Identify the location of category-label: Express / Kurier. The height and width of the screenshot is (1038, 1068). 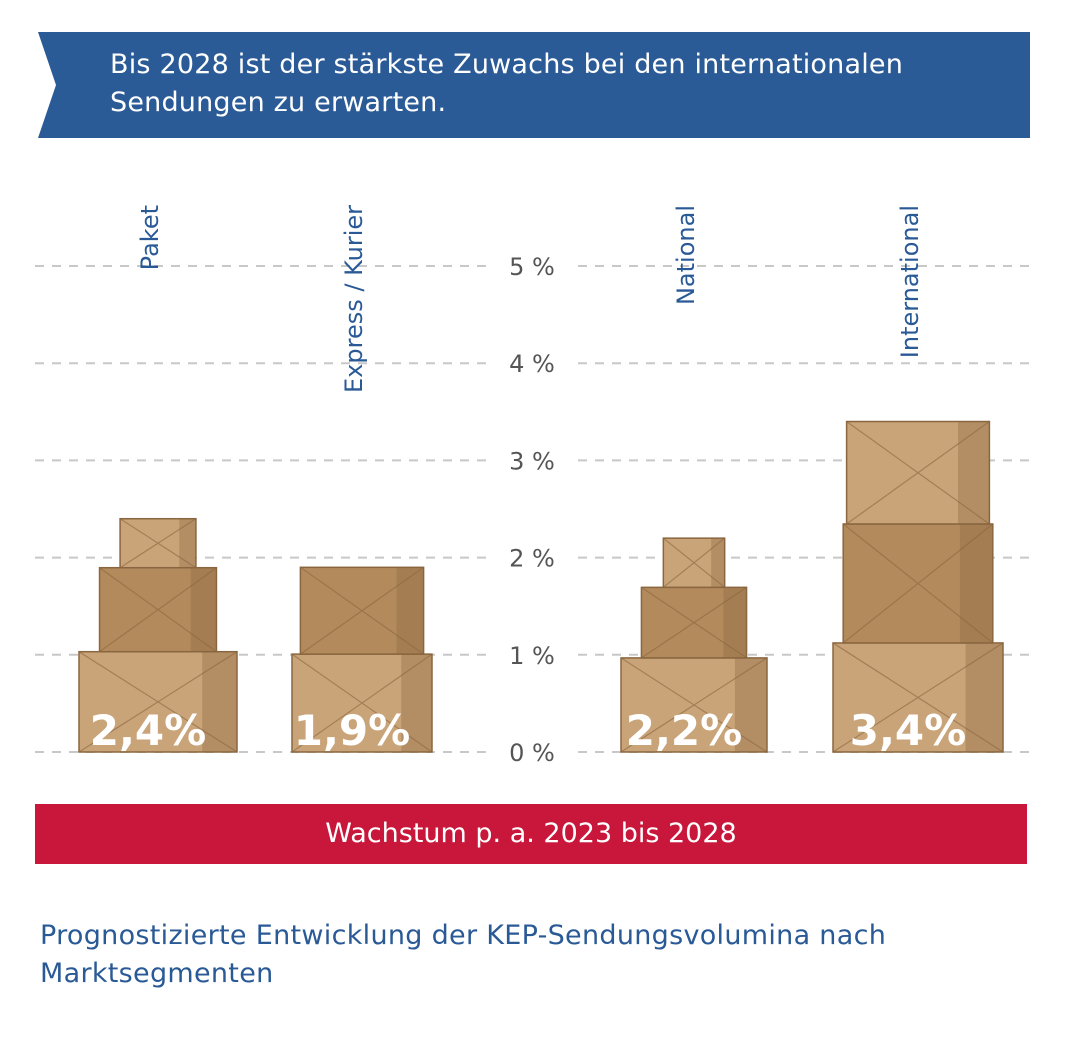
(354, 299).